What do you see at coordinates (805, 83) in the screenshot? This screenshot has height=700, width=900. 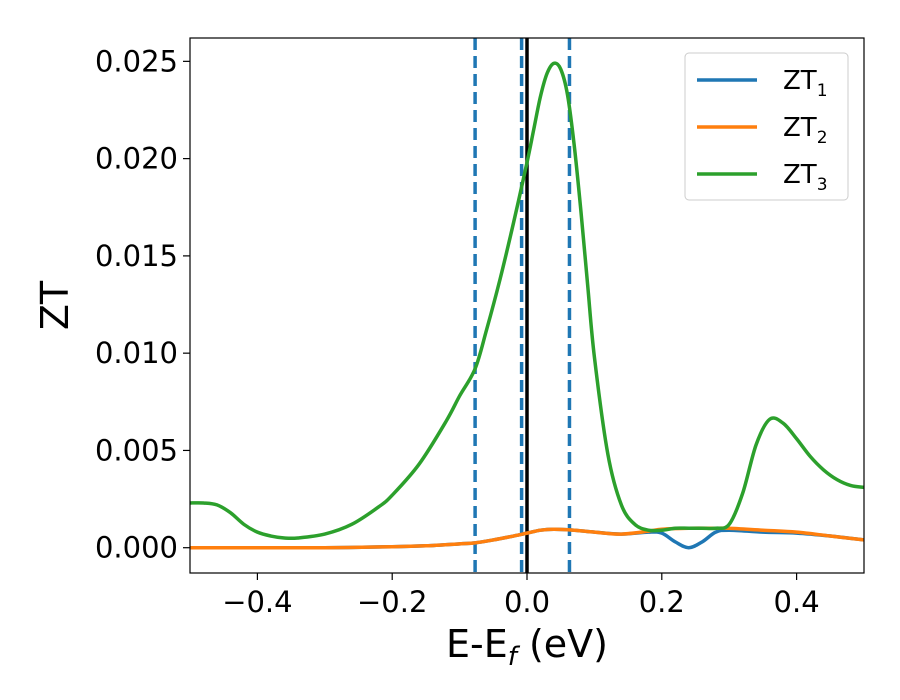 I see `legend-label-zt1: ZT1` at bounding box center [805, 83].